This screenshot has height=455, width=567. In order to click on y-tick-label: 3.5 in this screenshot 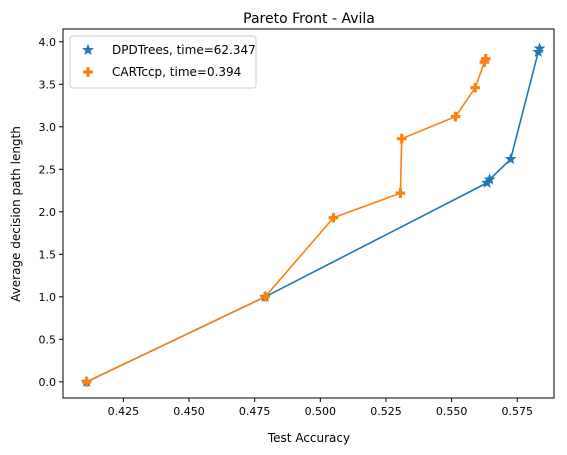, I will do `click(48, 84)`.